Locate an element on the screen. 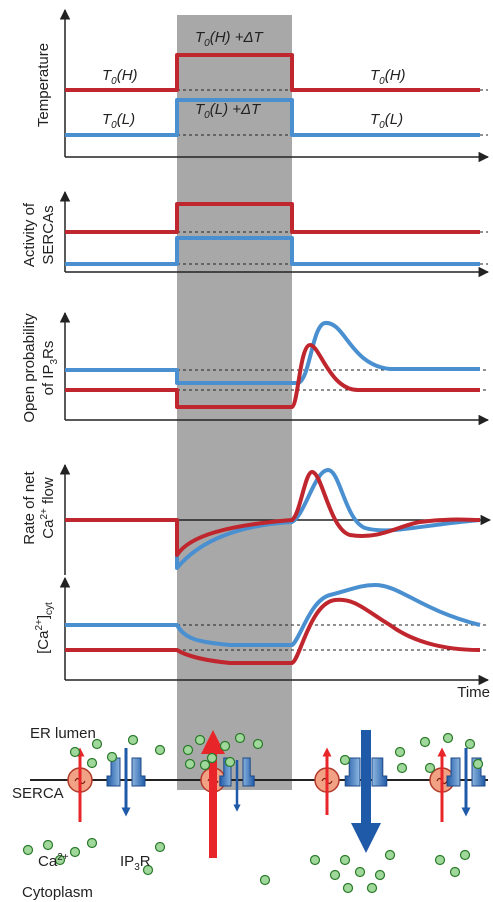  ip3r-label: IP3R is located at coordinates (135, 863).